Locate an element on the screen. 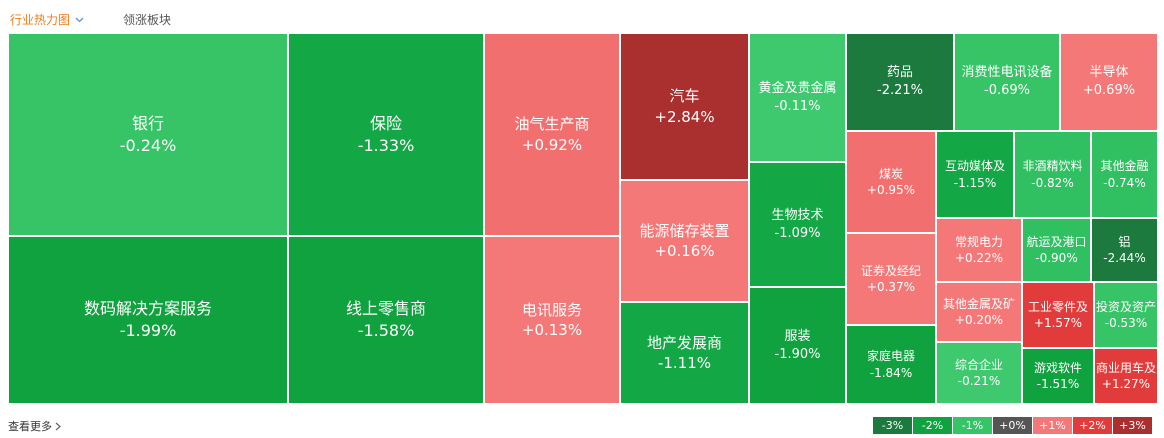  tile: 工业零件及 +1.57% is located at coordinates (1058, 315).